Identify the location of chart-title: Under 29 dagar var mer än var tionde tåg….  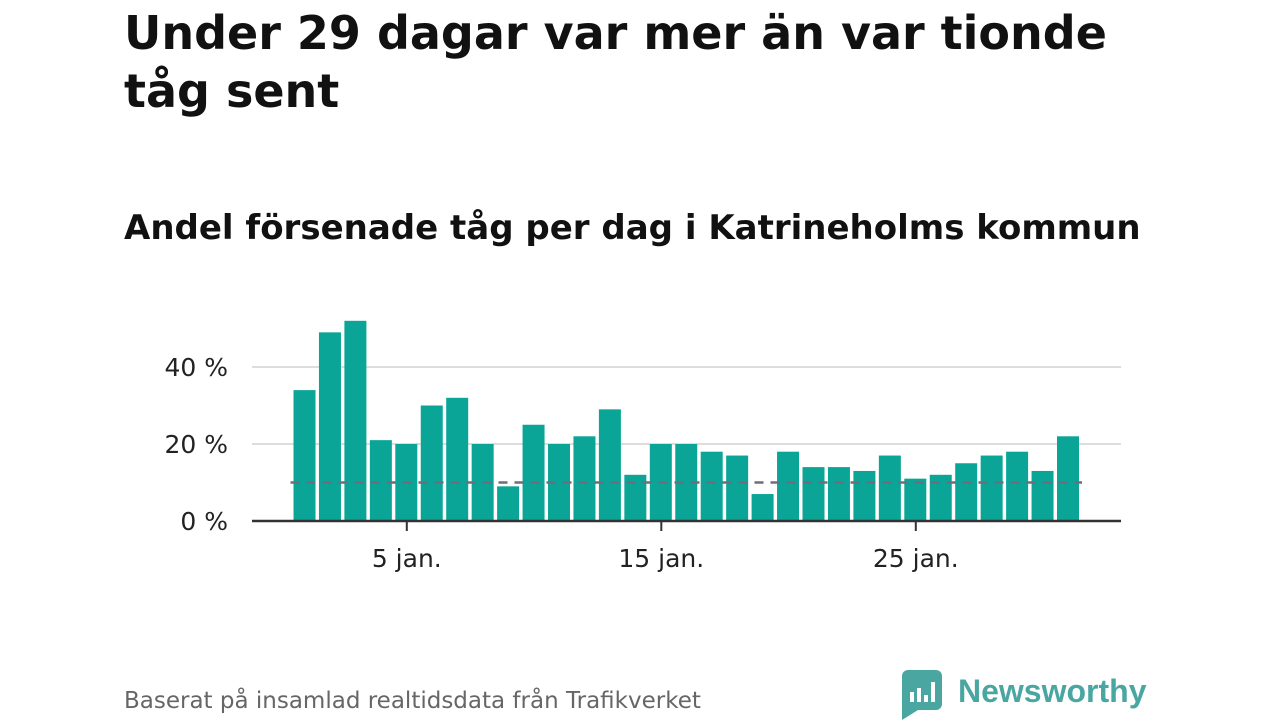
(615, 62).